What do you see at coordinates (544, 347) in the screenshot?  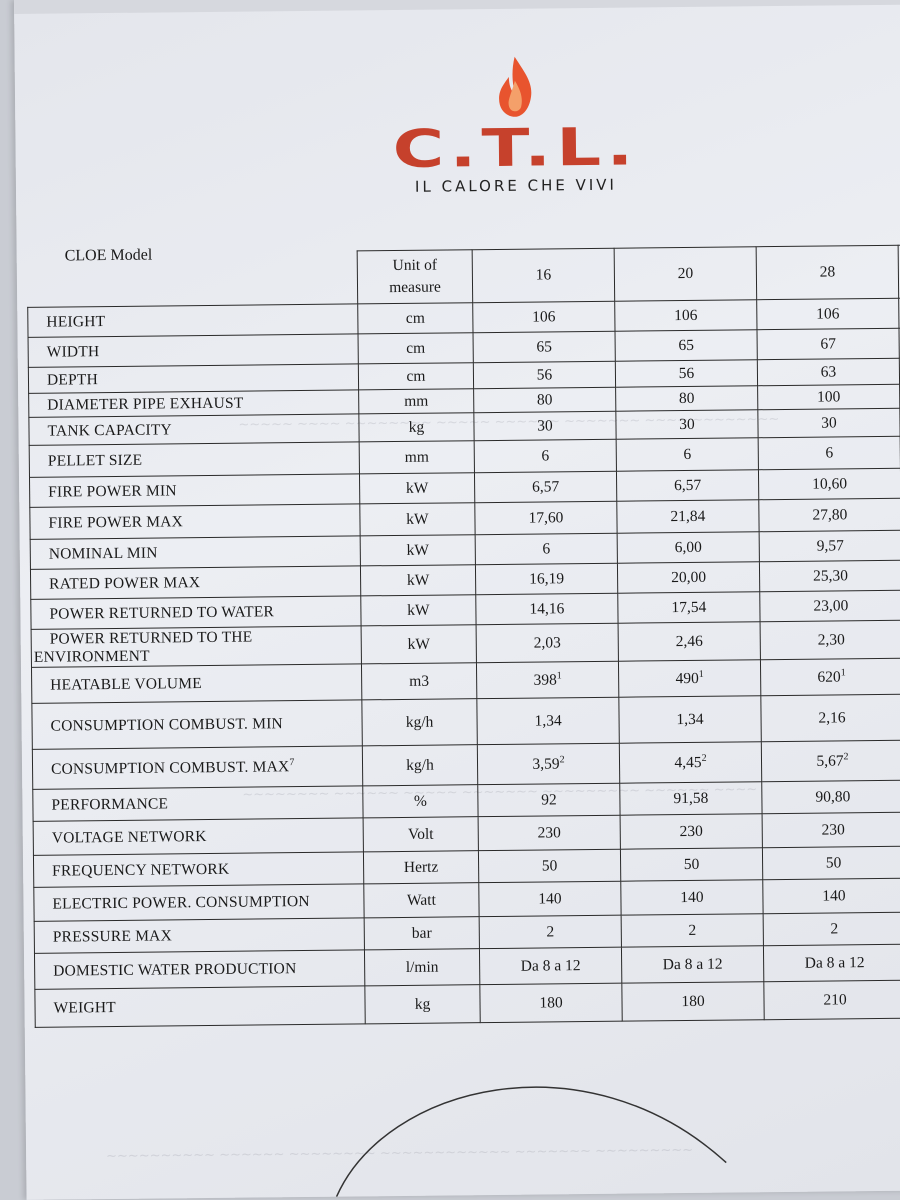 I see `value-cell: 65` at bounding box center [544, 347].